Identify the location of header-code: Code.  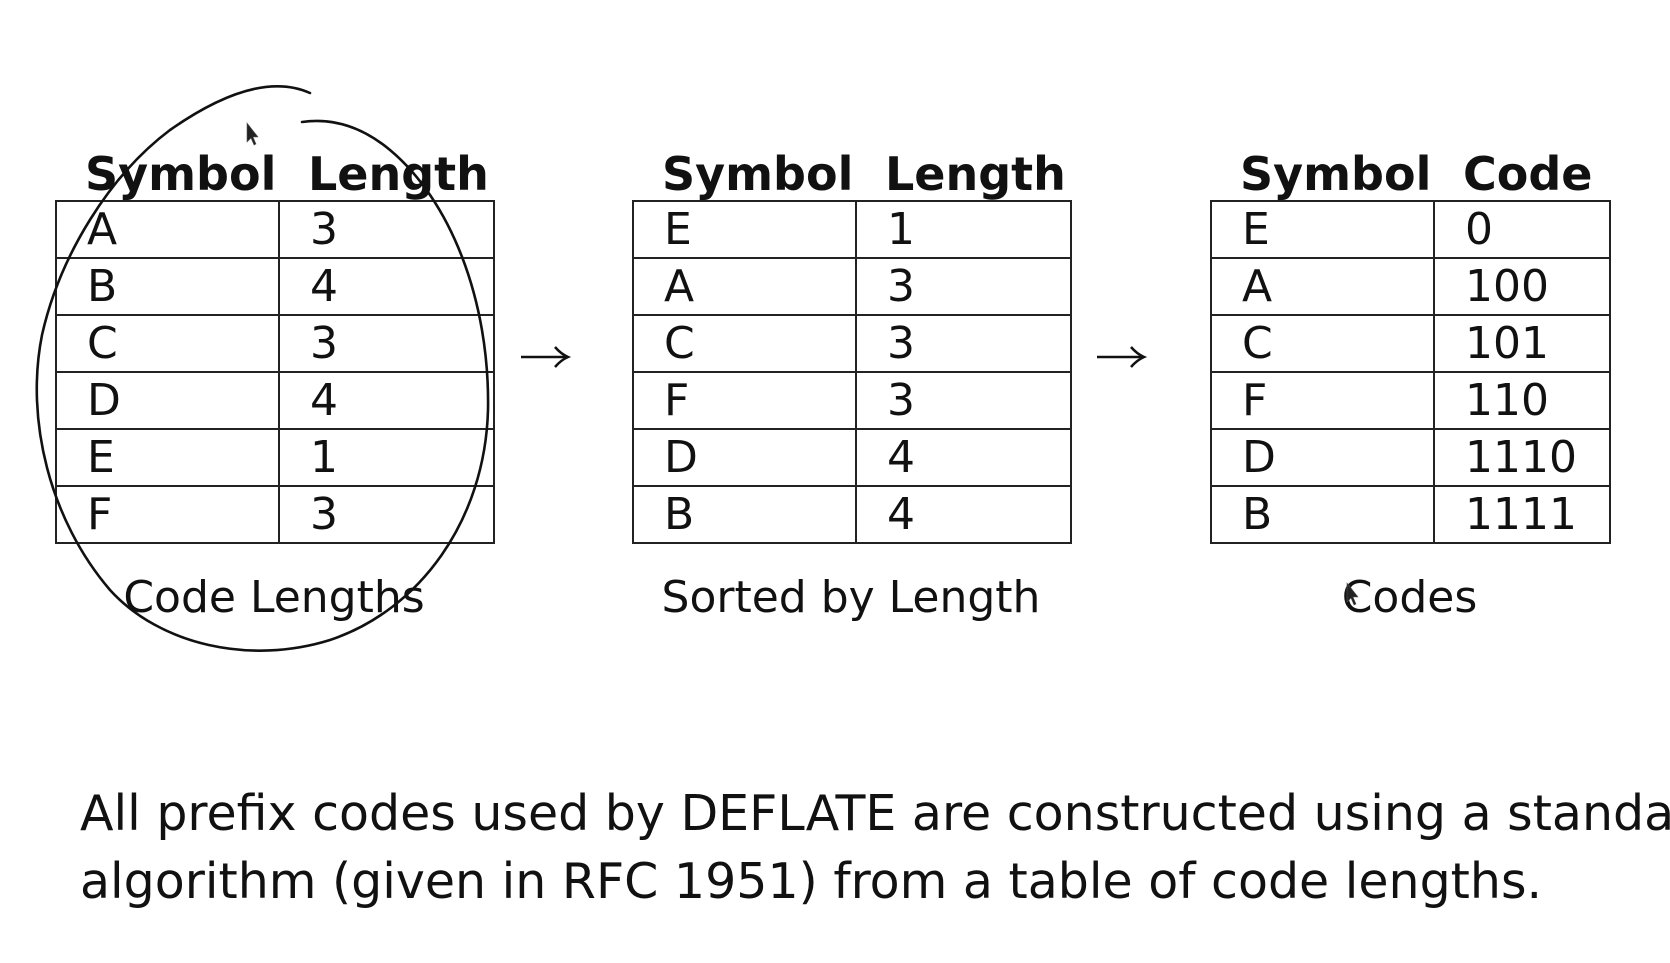
(1528, 174).